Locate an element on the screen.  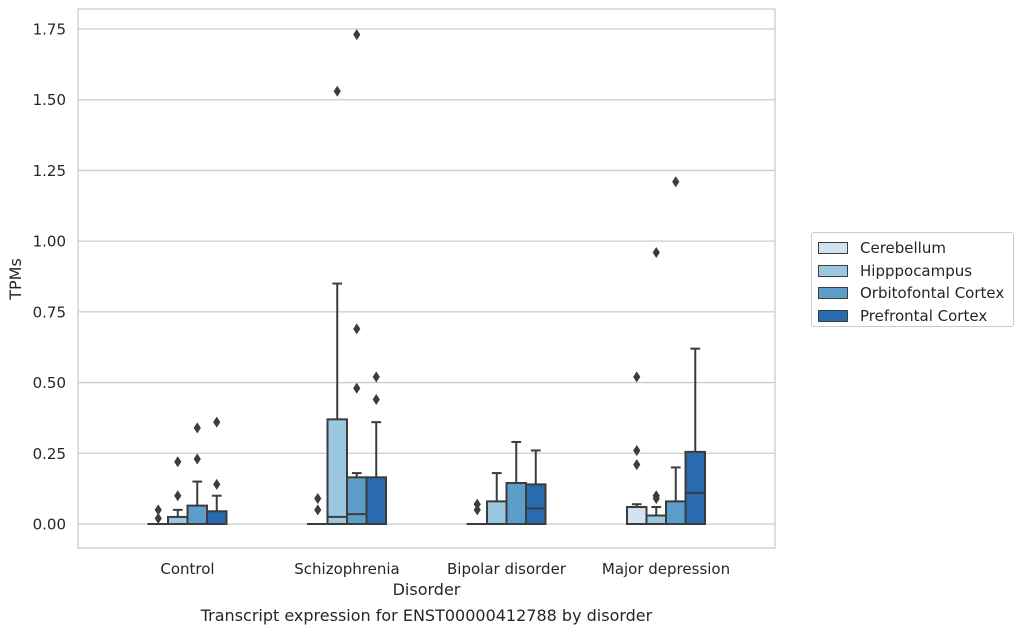
y-tick-label: 1.25 is located at coordinates (49, 171).